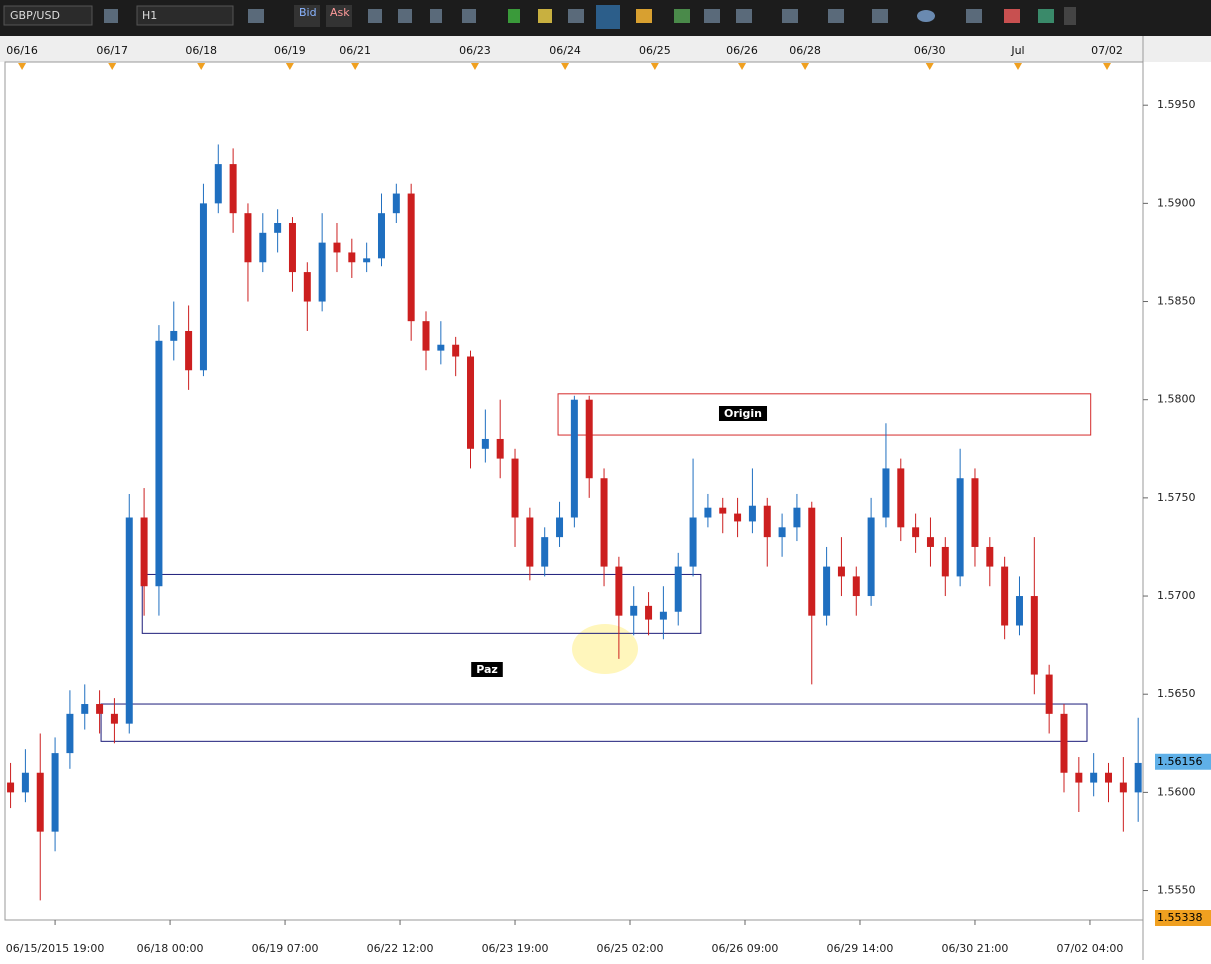 The width and height of the screenshot is (1211, 964). What do you see at coordinates (35, 15) in the screenshot?
I see `symbol: GBP/USD` at bounding box center [35, 15].